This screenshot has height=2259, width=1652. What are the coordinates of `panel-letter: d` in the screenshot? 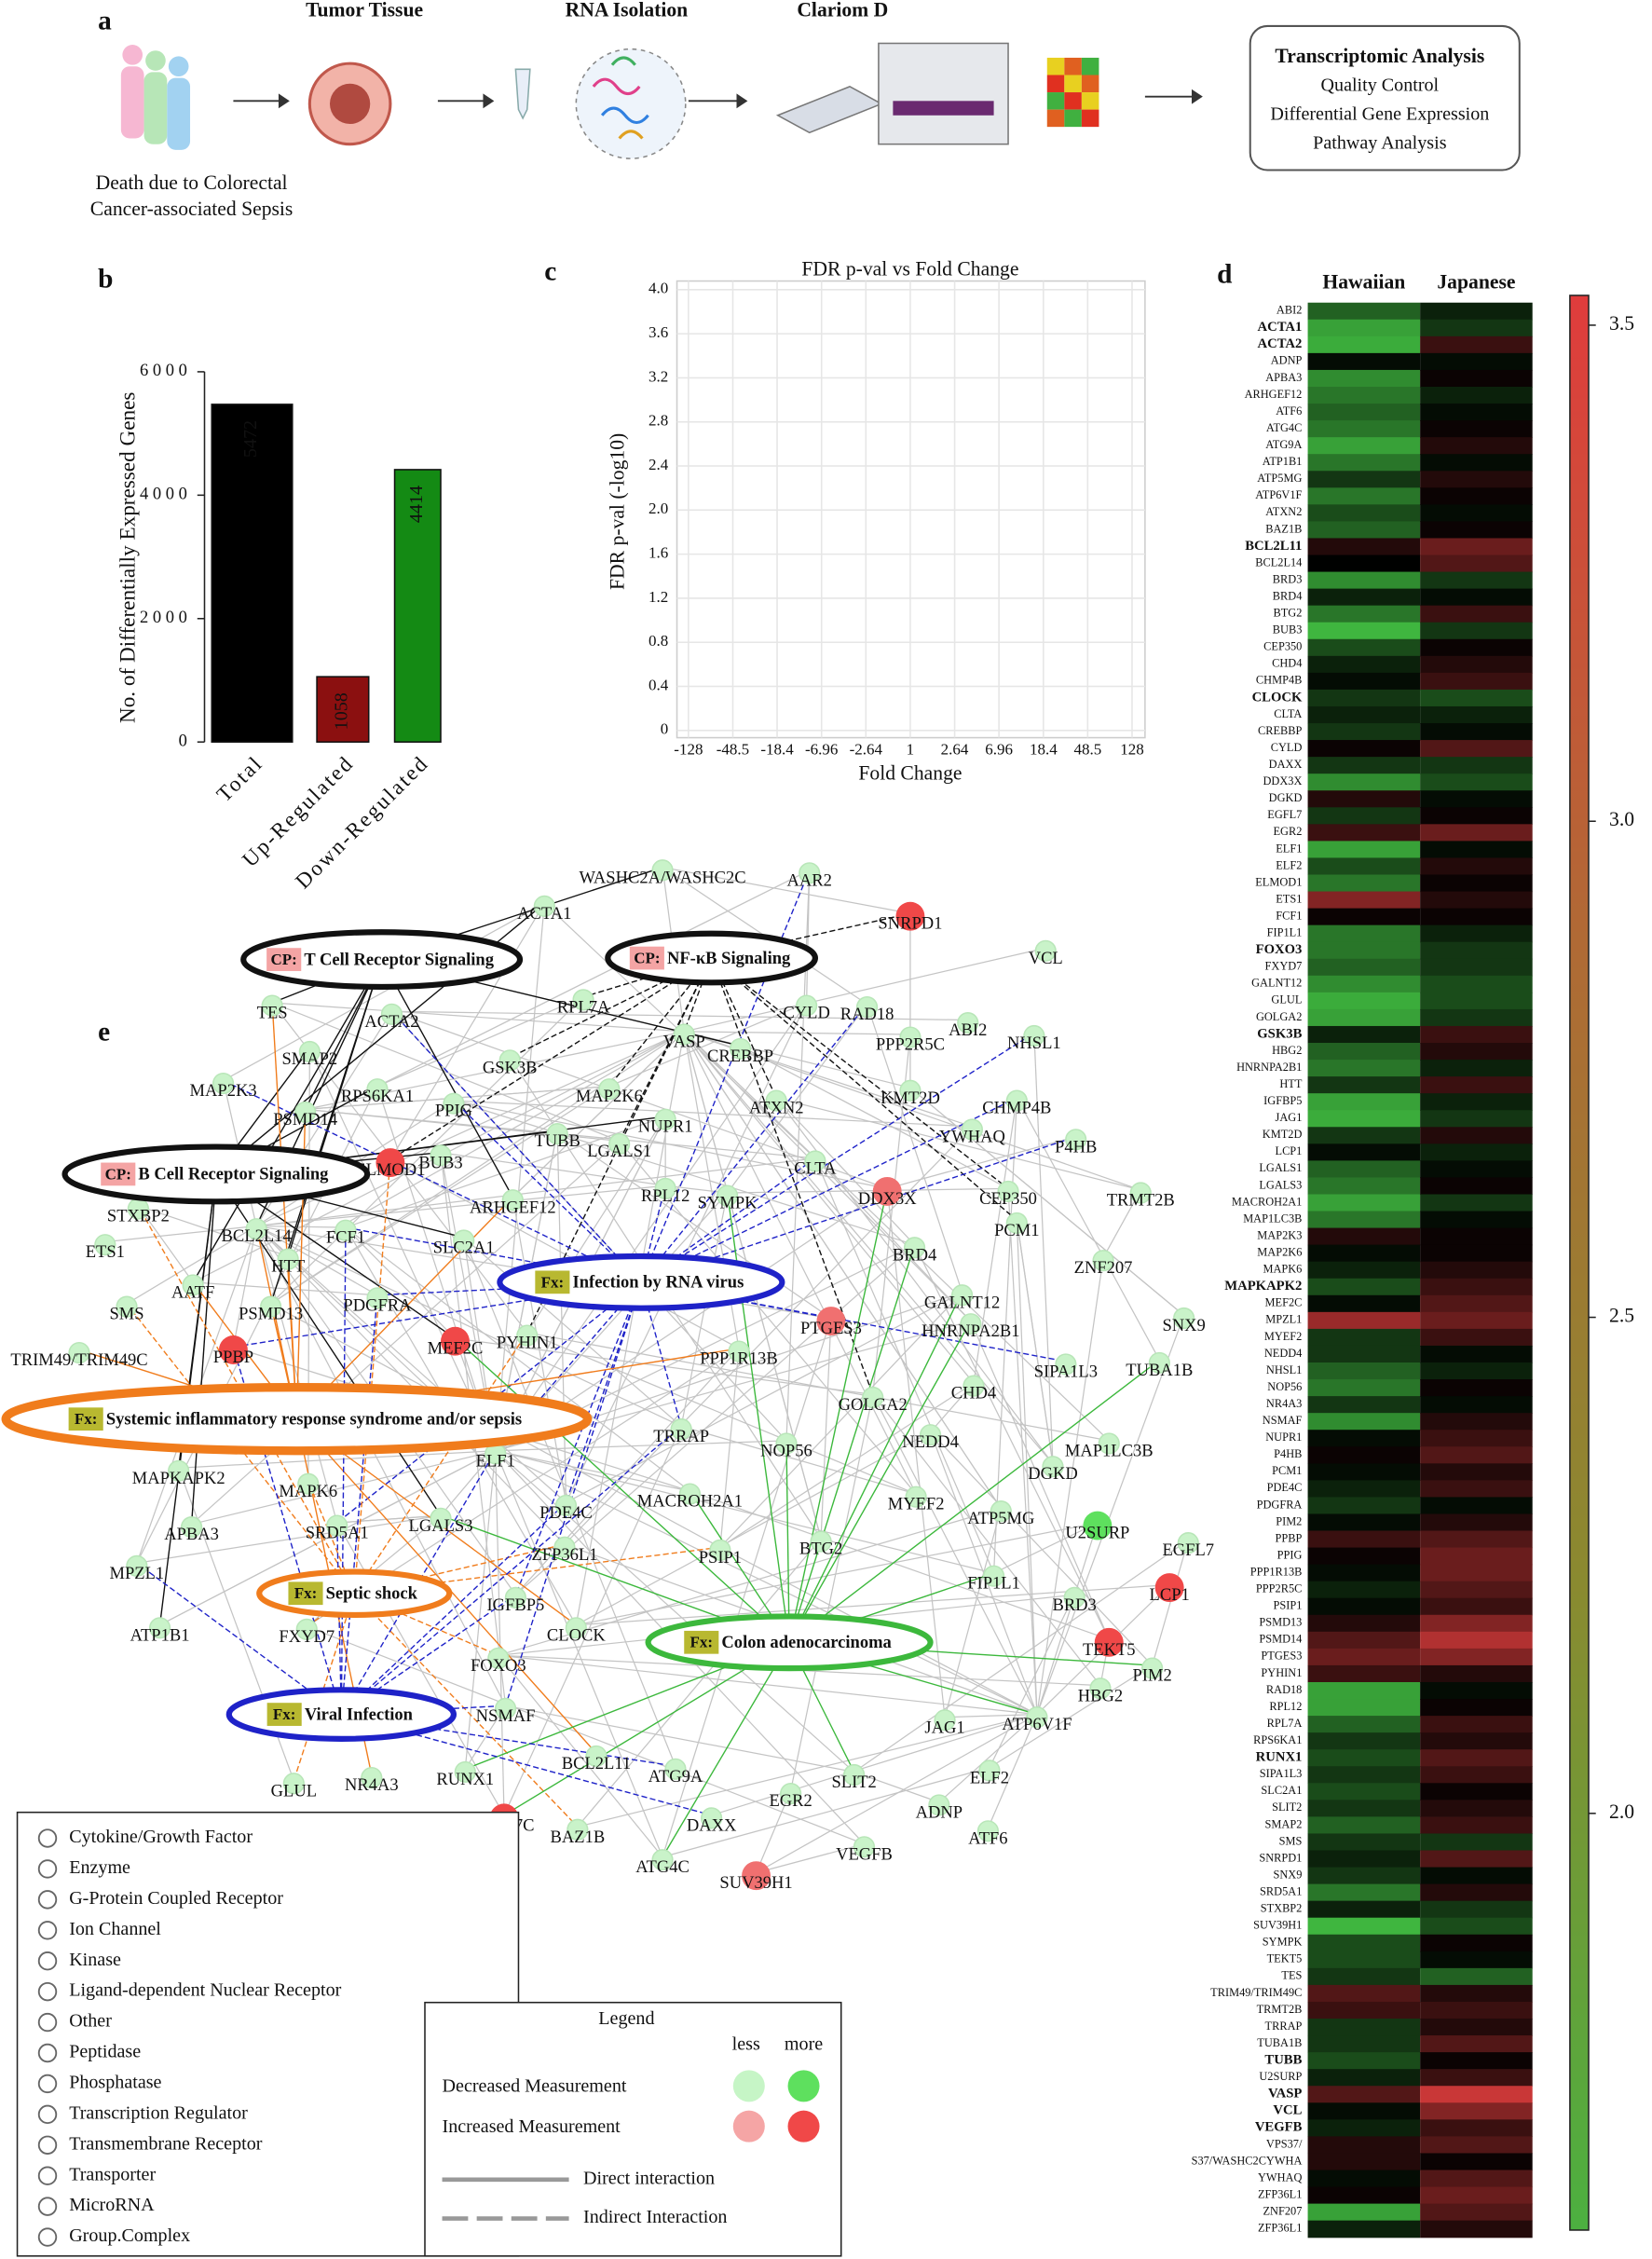 It's located at (1224, 275).